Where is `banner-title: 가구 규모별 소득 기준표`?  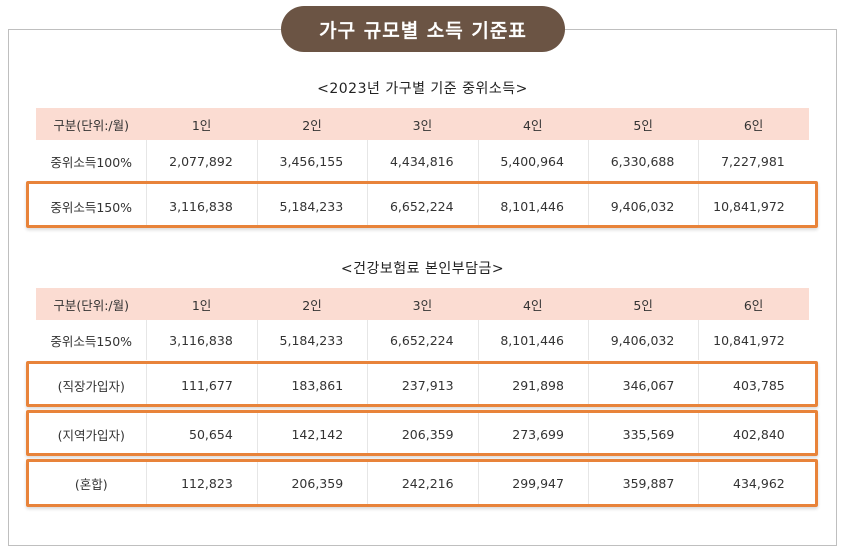
banner-title: 가구 규모별 소득 기준표 is located at coordinates (423, 29).